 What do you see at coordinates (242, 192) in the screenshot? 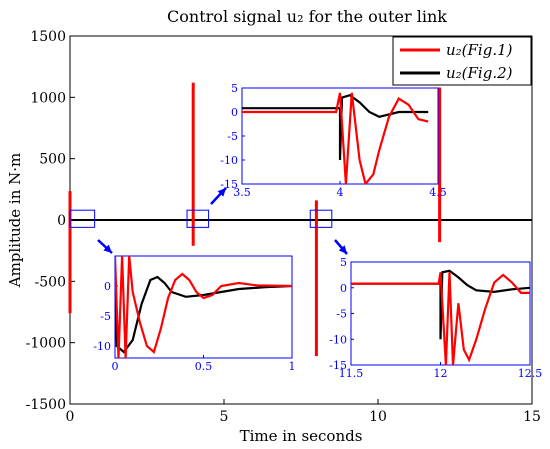
I see `inset-x-tick-label: 3.5` at bounding box center [242, 192].